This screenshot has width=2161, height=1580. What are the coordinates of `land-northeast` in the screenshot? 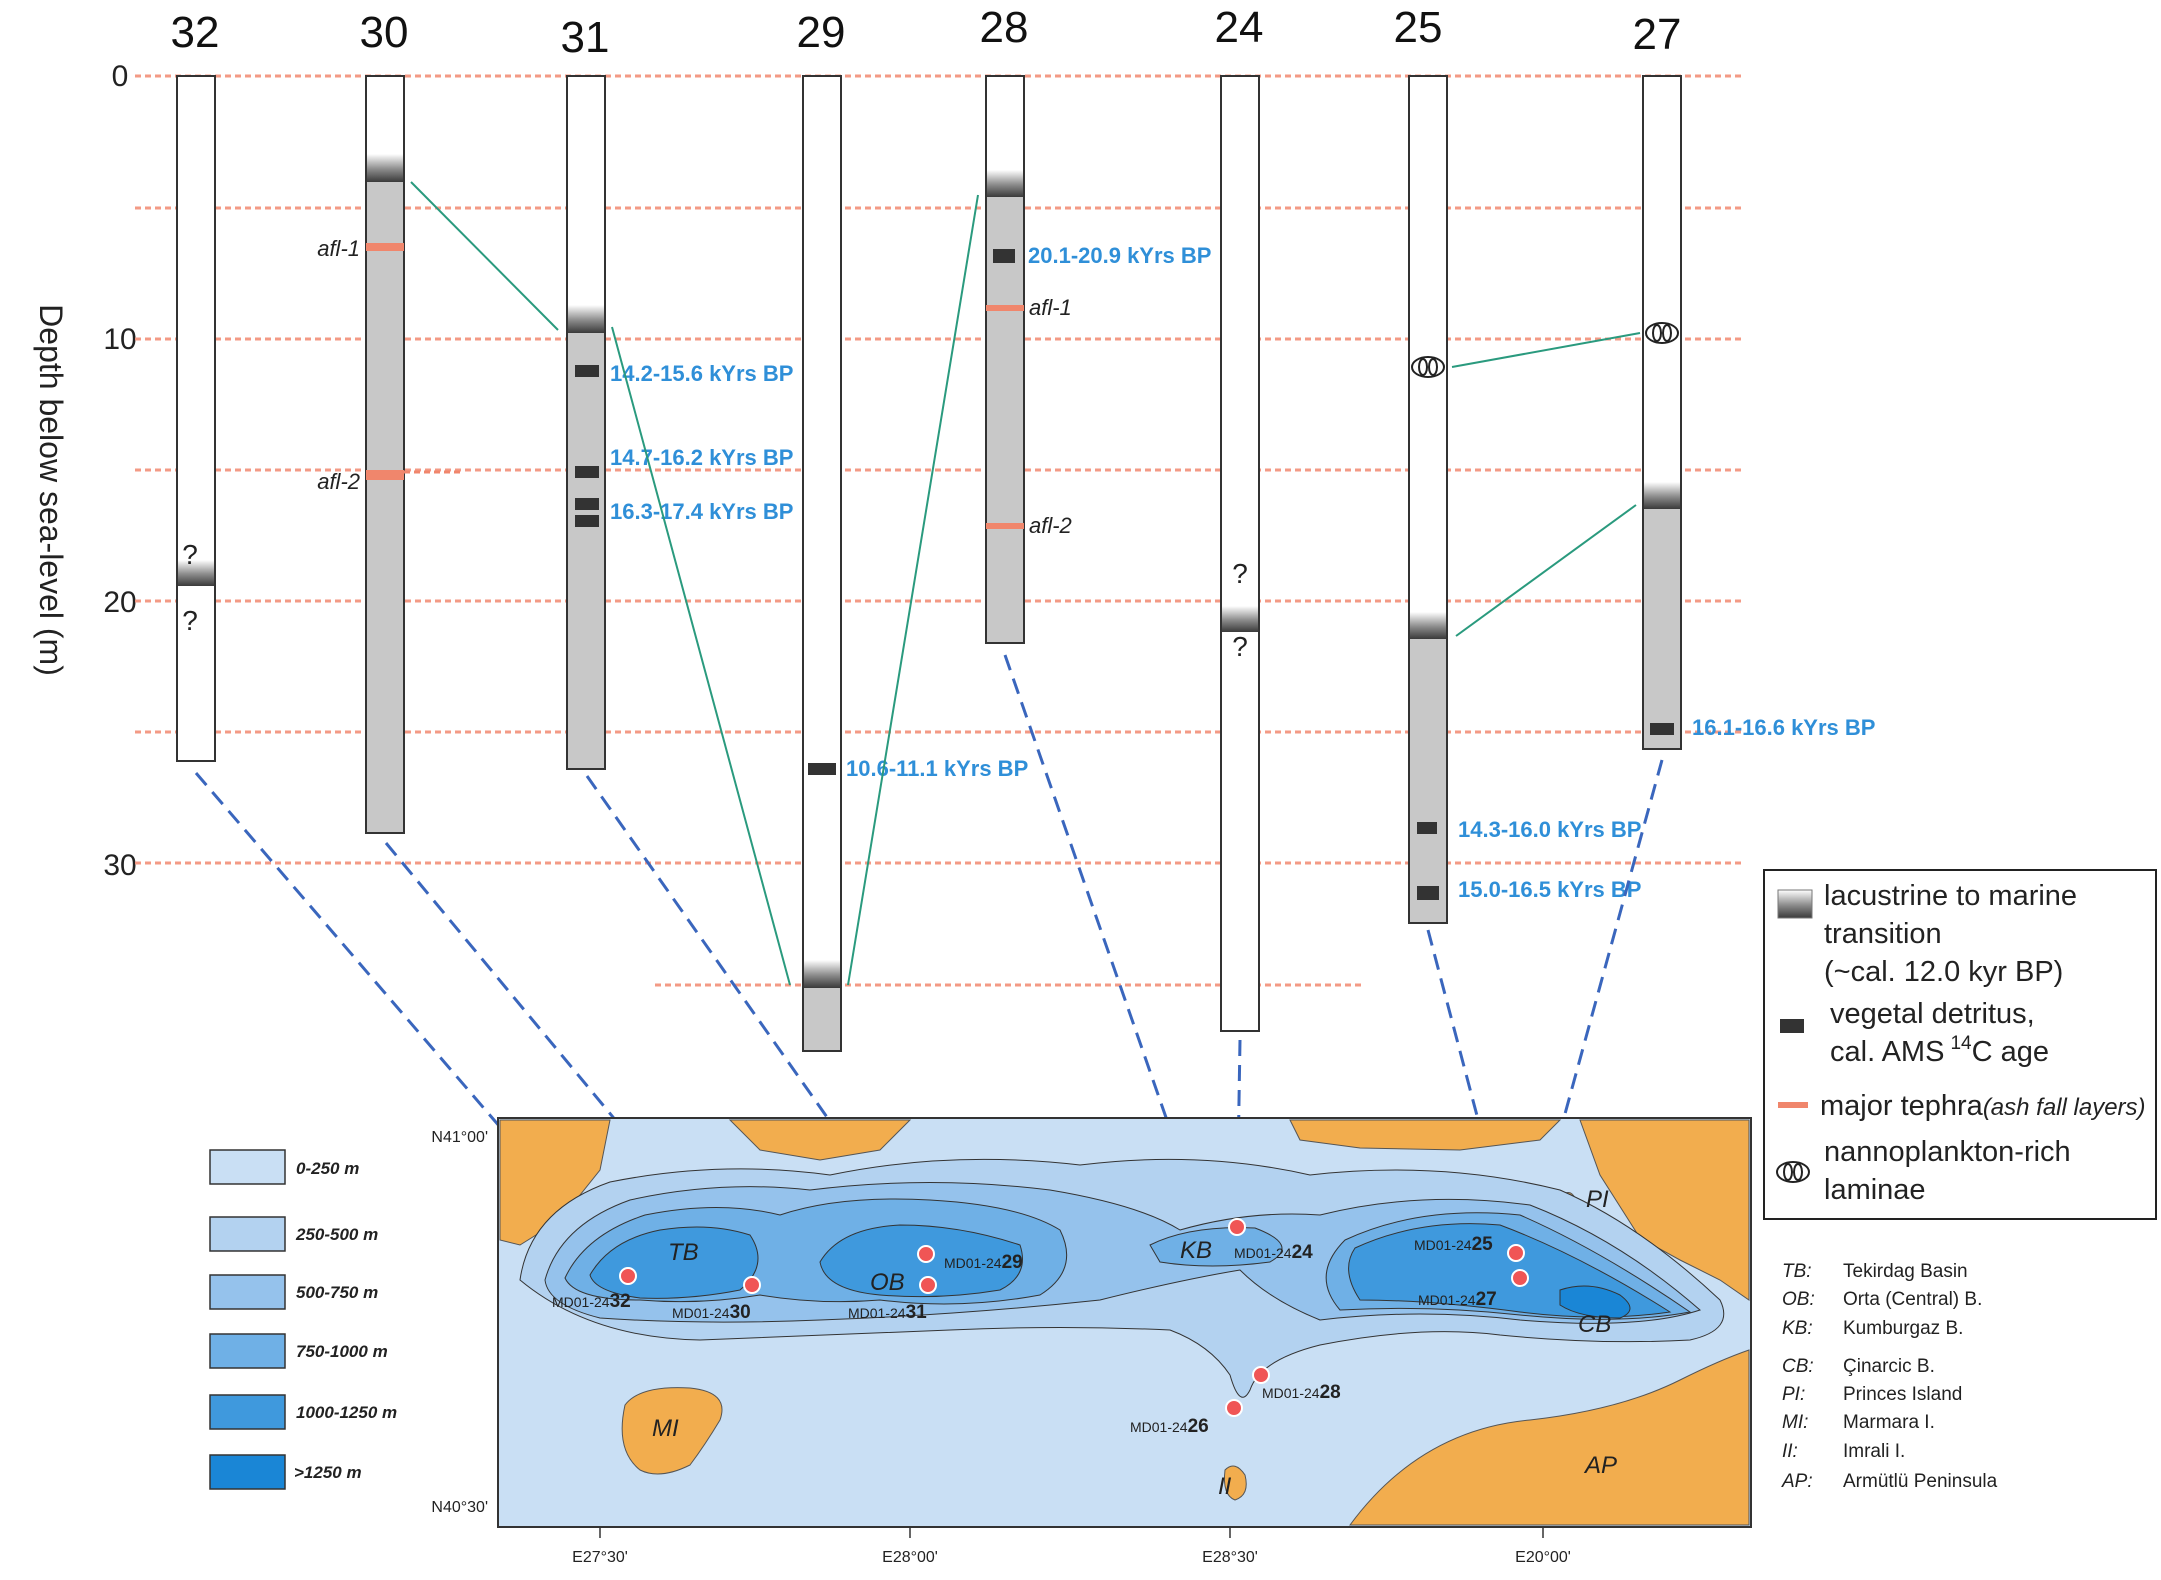 It's located at (1664, 1210).